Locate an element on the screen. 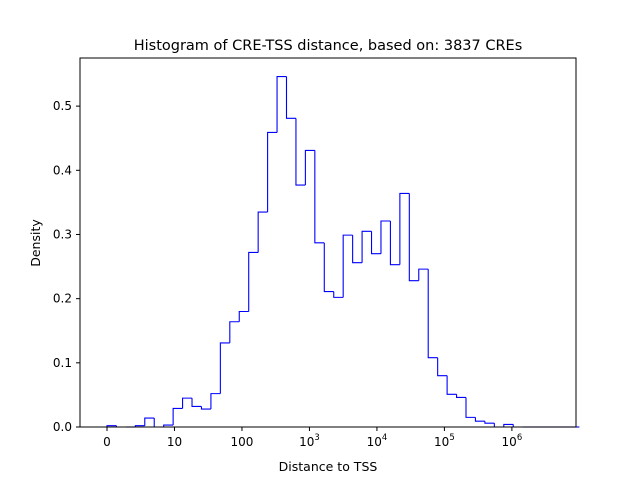  x-axis-ticks: 0 10 100 10³ 10⁴ 10⁵ 10⁶ is located at coordinates (312, 438).